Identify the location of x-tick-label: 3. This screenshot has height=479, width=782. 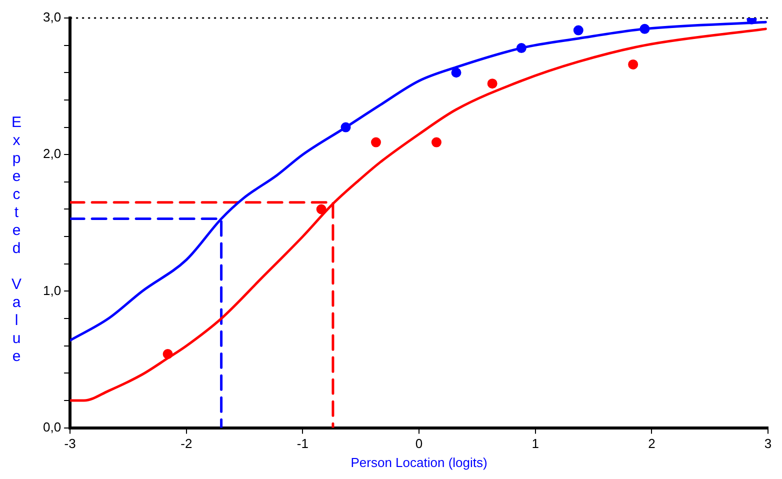
(768, 444).